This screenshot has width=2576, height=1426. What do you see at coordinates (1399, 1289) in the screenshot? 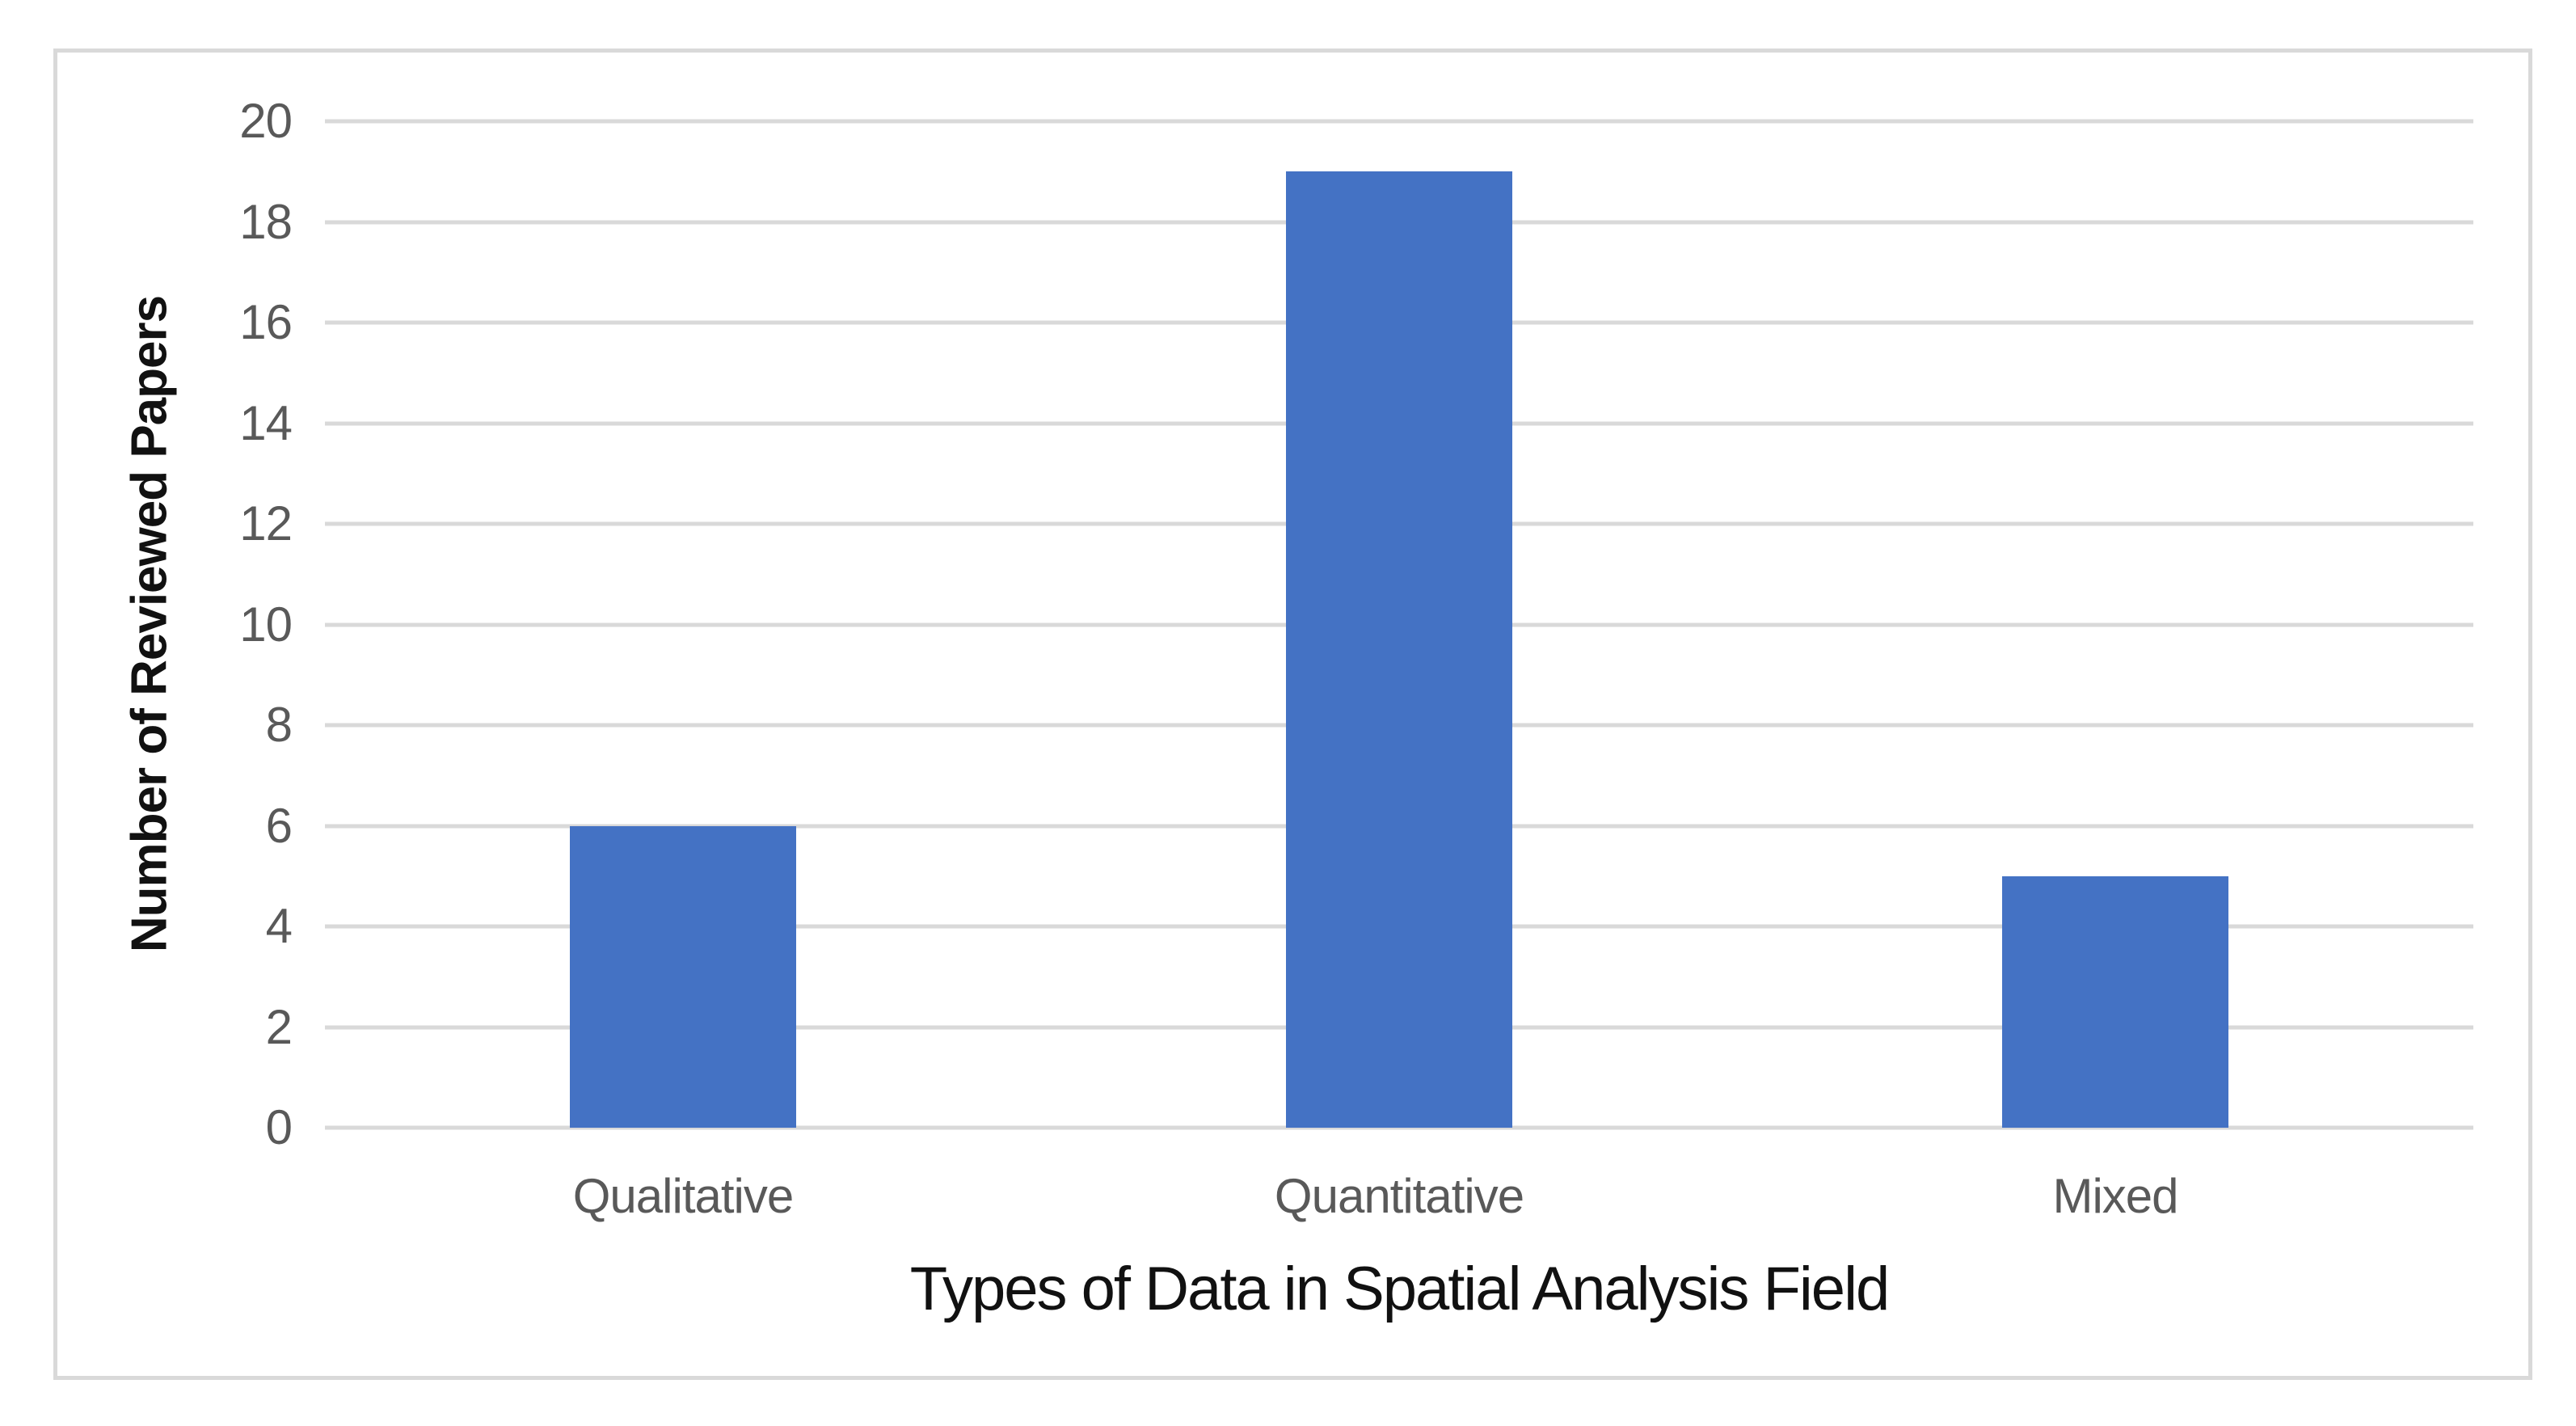
I see `x-axis-title: Types of Data in Spatial Analysis Field` at bounding box center [1399, 1289].